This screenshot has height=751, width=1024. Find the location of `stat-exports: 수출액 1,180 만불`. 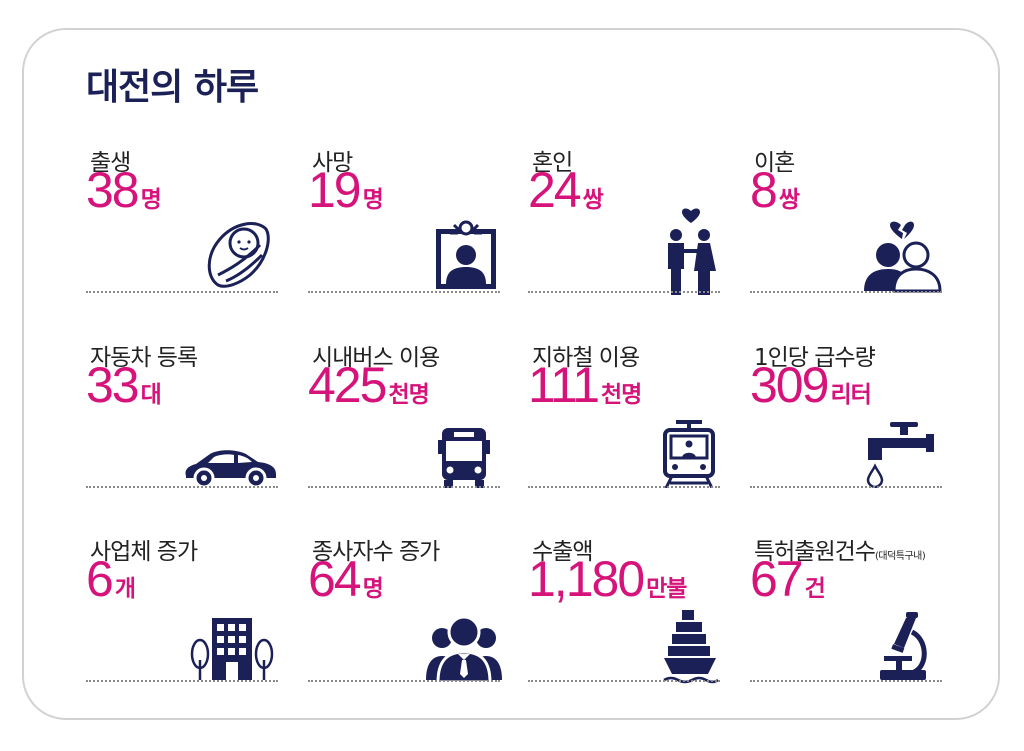

stat-exports: 수출액 1,180 만불 is located at coordinates (626, 622).